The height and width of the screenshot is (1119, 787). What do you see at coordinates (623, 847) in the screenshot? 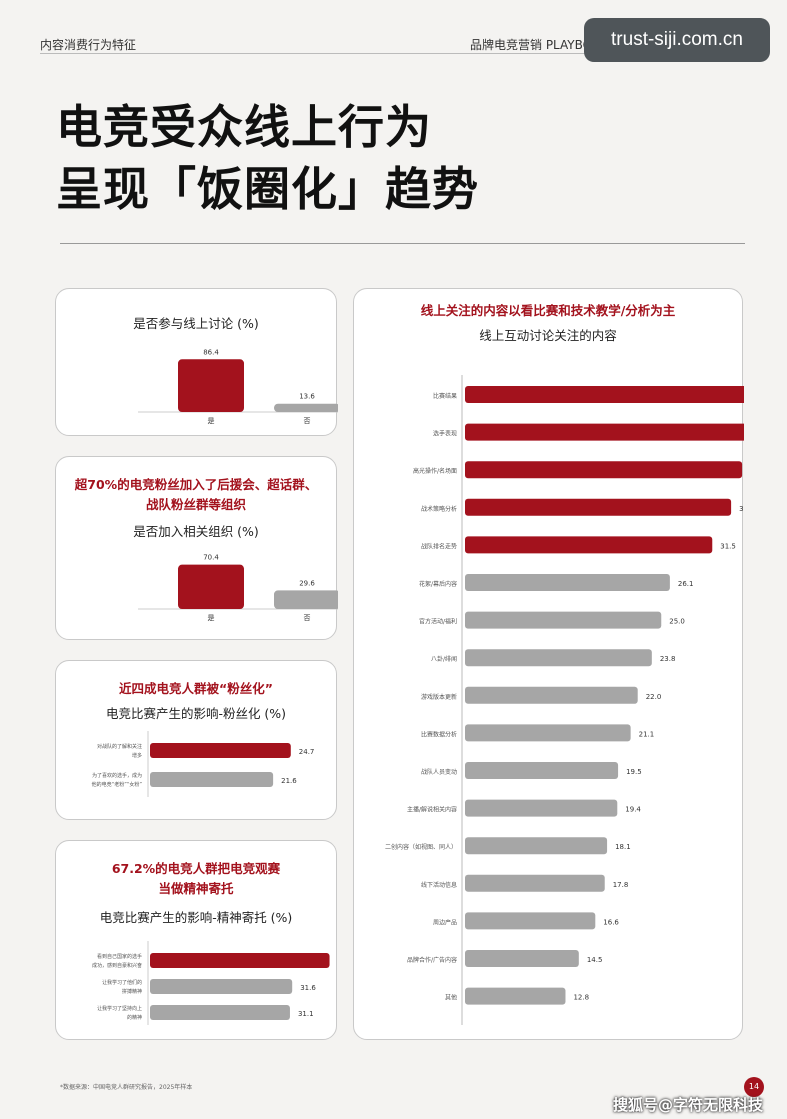
I see `bar-value-label: 18.1` at bounding box center [623, 847].